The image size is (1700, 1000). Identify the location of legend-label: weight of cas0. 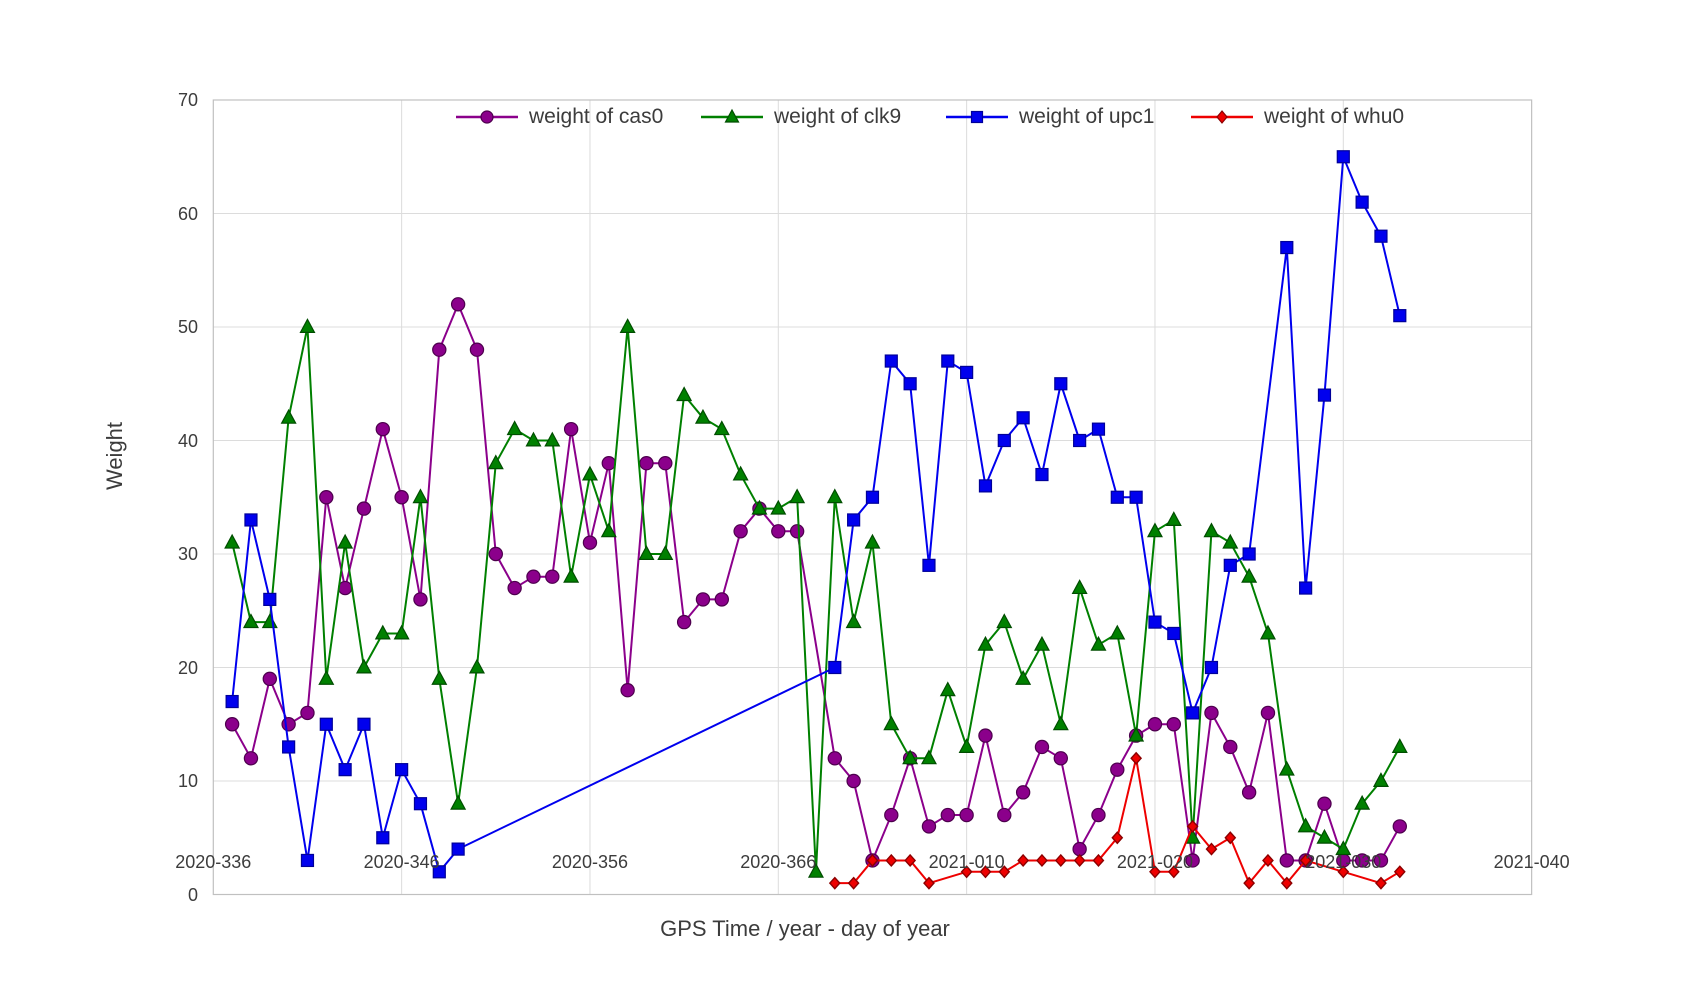
(596, 116).